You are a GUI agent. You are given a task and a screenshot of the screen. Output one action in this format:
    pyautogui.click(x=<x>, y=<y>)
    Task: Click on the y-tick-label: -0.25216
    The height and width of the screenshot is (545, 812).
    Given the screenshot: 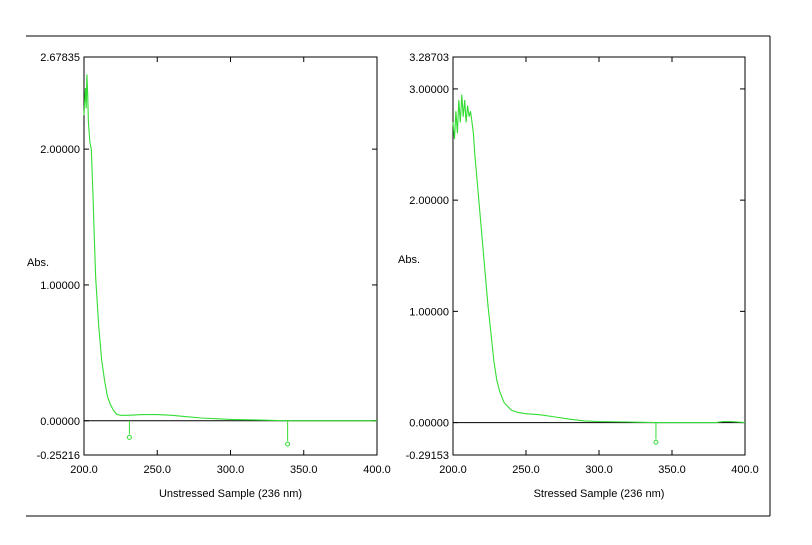 What is the action you would take?
    pyautogui.click(x=58, y=456)
    